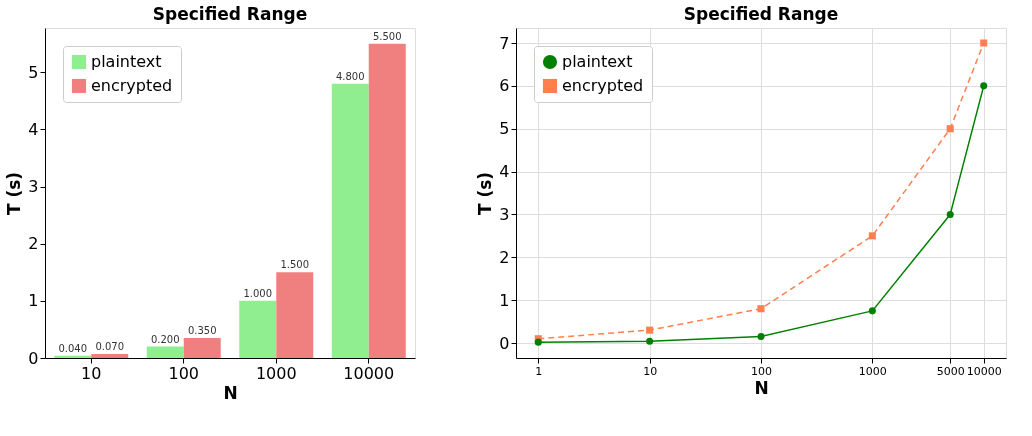 The height and width of the screenshot is (436, 1032). Describe the element at coordinates (539, 371) in the screenshot. I see `x-tick-label: 1` at that location.